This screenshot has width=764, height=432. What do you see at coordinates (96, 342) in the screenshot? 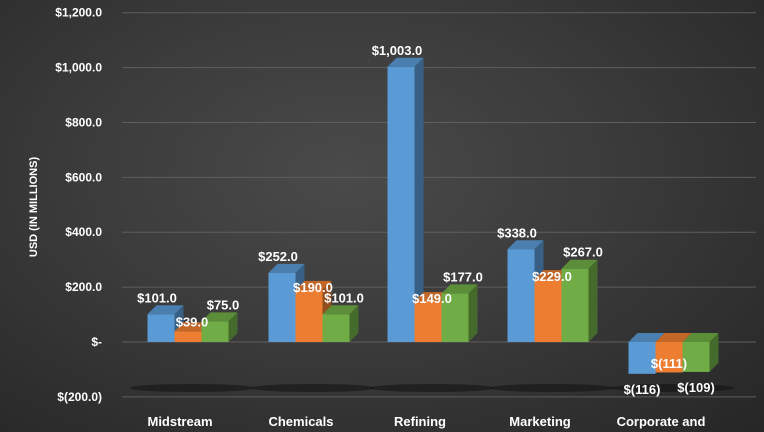
I see `y-tick-label: $-` at bounding box center [96, 342].